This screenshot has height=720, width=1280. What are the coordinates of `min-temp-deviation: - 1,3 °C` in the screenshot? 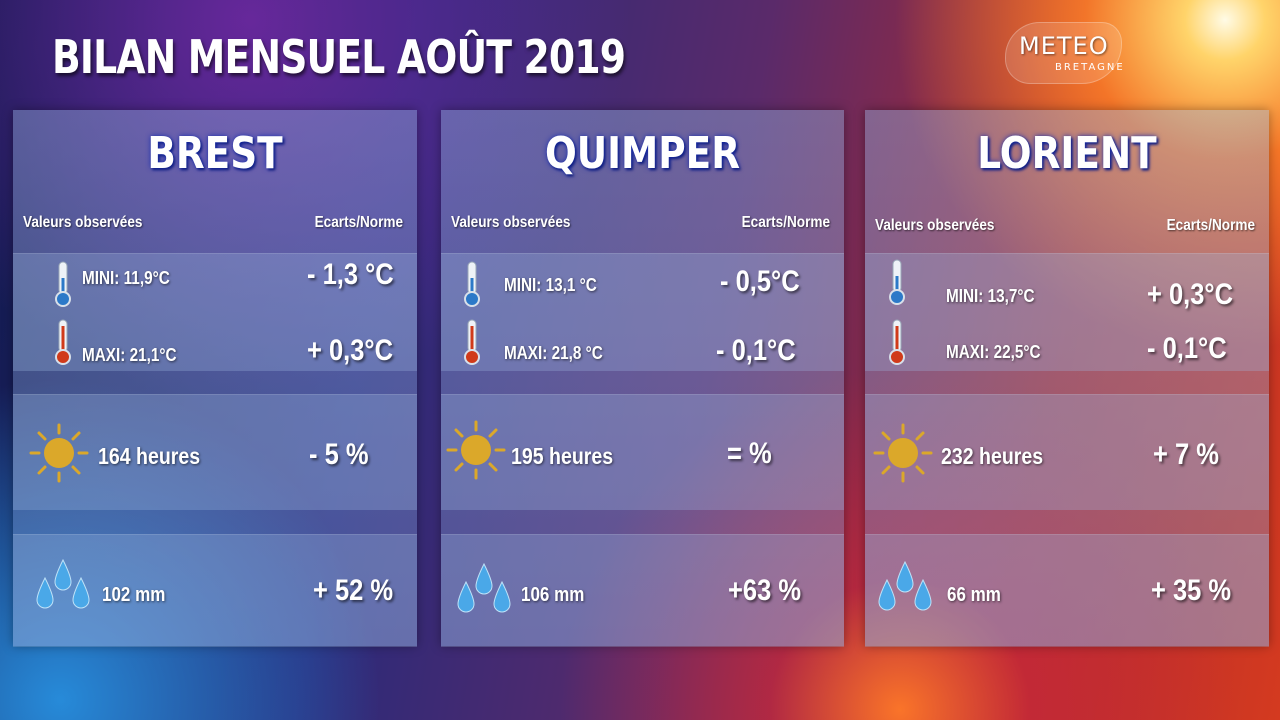 It's located at (350, 274).